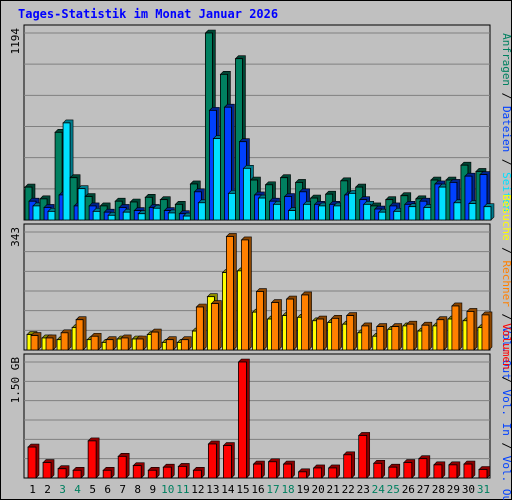 The height and width of the screenshot is (500, 512). I want to click on x-tick-label: 19, so click(302, 489).